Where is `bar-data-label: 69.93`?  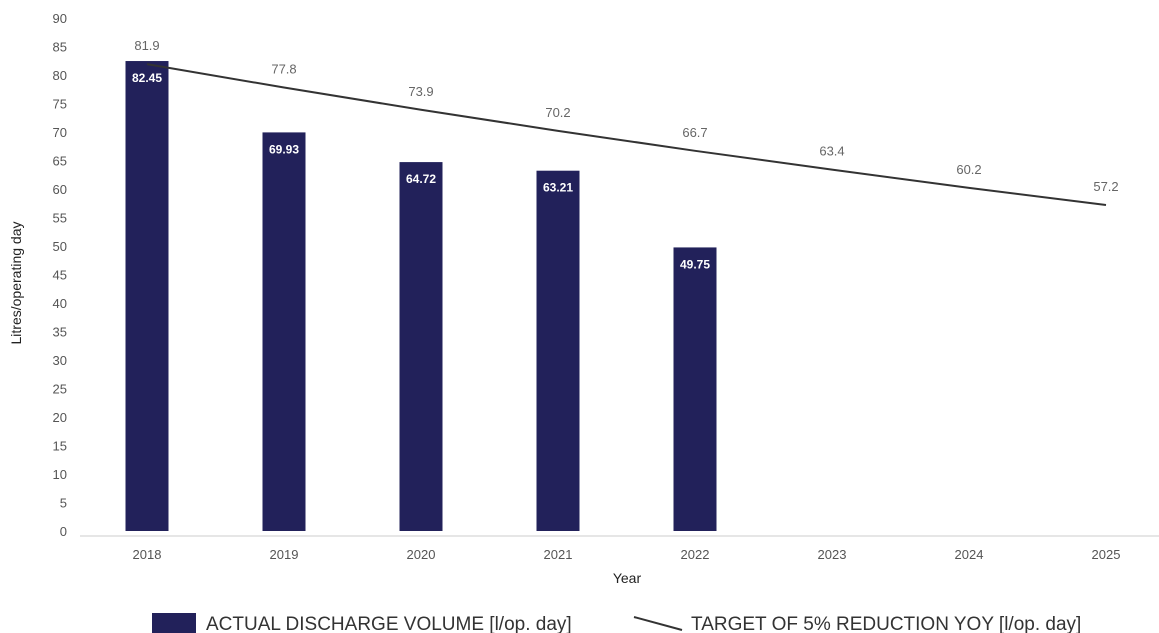 bar-data-label: 69.93 is located at coordinates (284, 149).